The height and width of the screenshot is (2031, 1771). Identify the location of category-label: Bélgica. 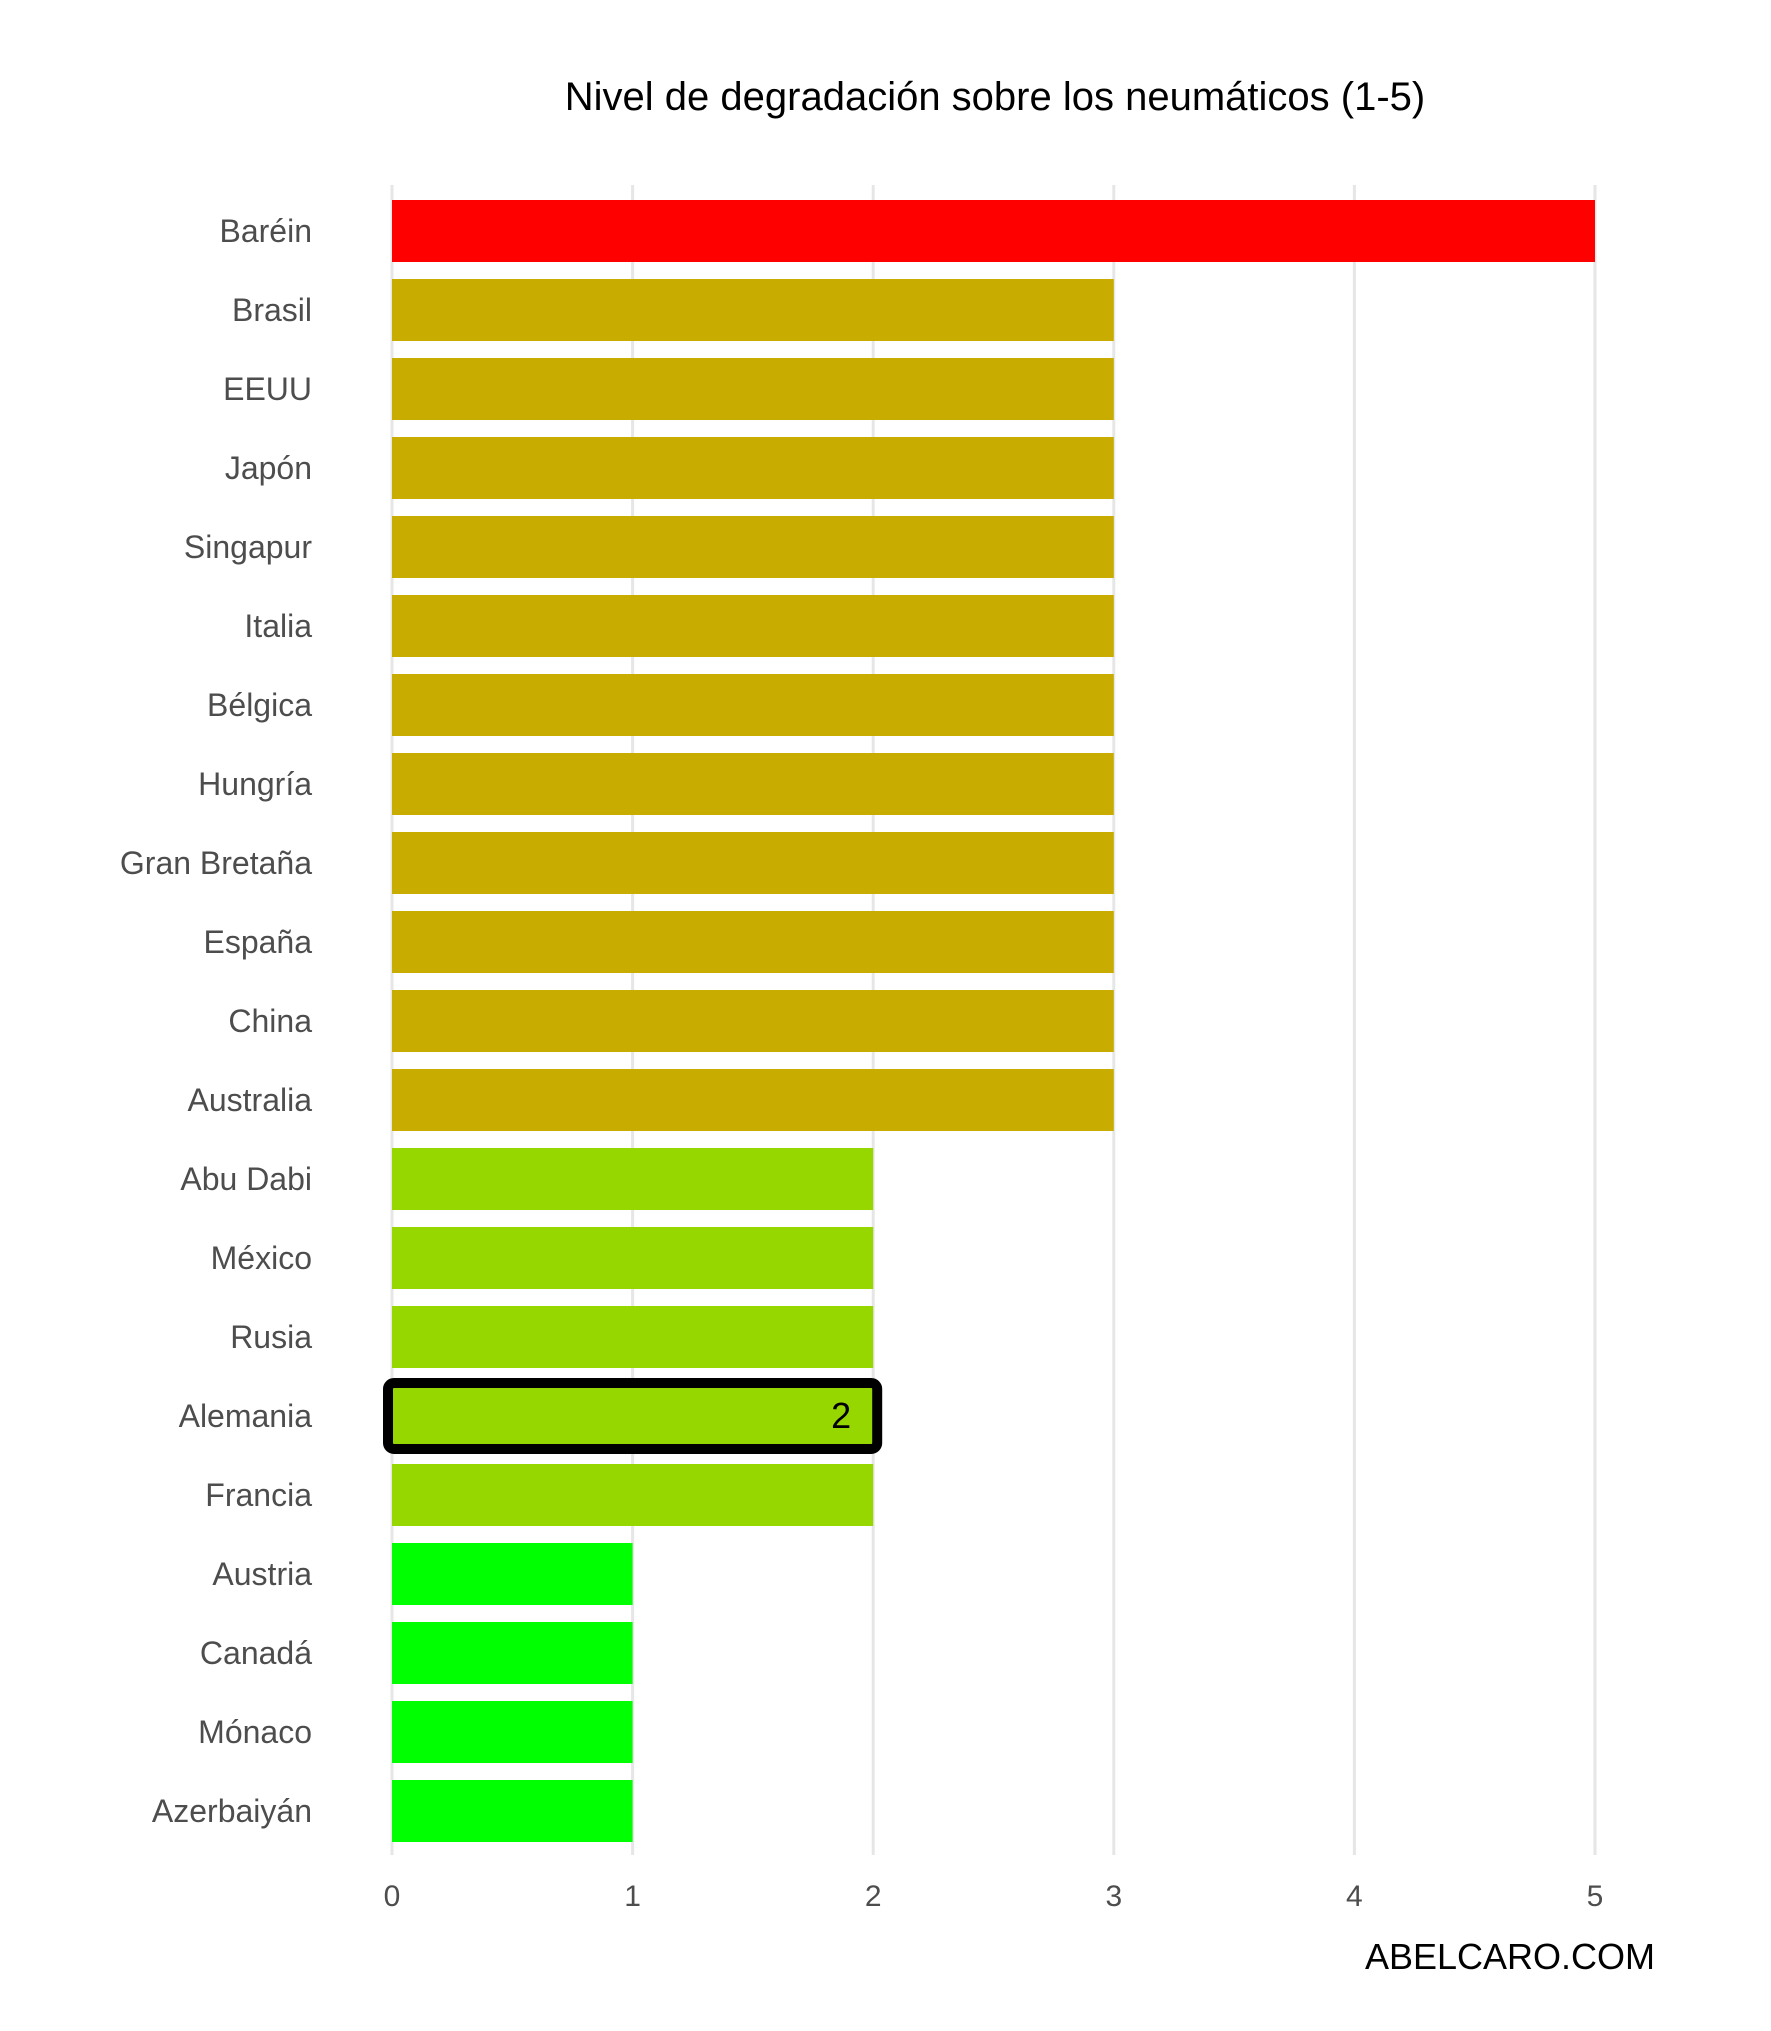
(259, 705).